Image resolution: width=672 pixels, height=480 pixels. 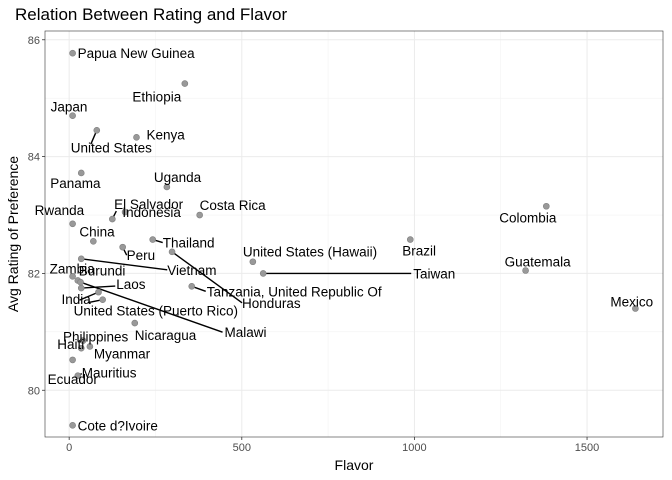 I want to click on data-label: Kenya, so click(x=165, y=134).